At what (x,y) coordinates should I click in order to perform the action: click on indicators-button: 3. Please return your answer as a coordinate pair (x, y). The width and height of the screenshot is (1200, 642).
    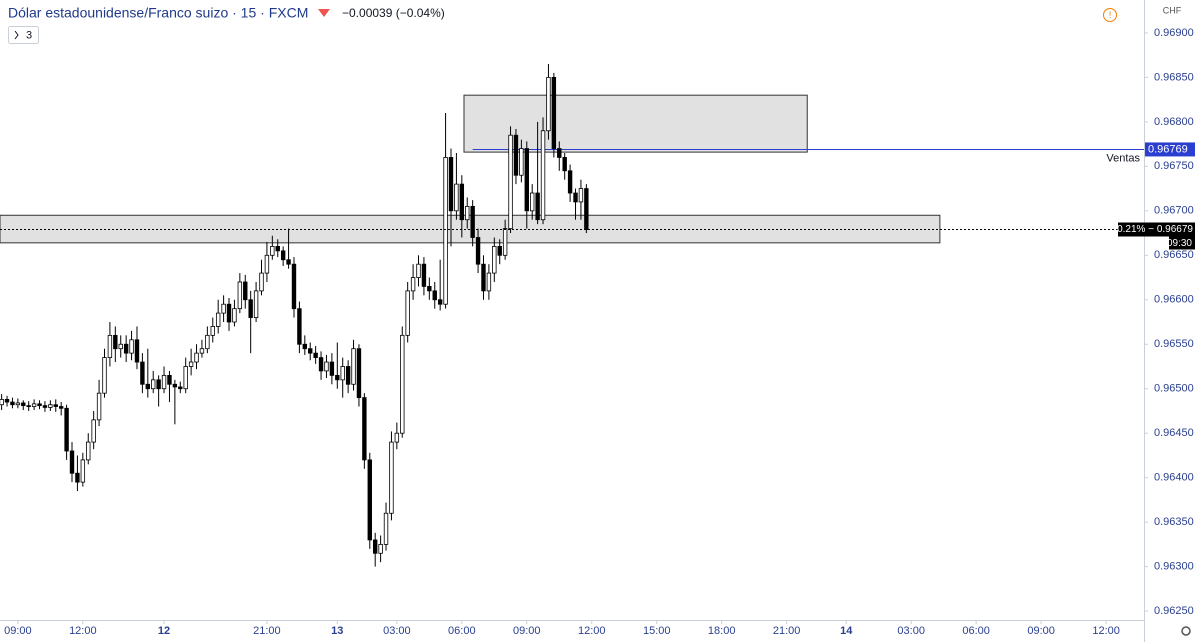
    Looking at the image, I should click on (23, 35).